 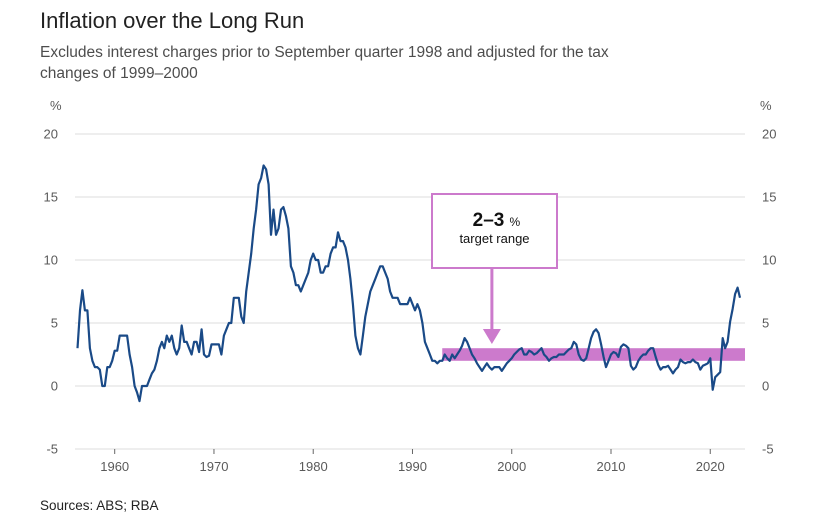 I want to click on annotation-box, so click(x=494, y=231).